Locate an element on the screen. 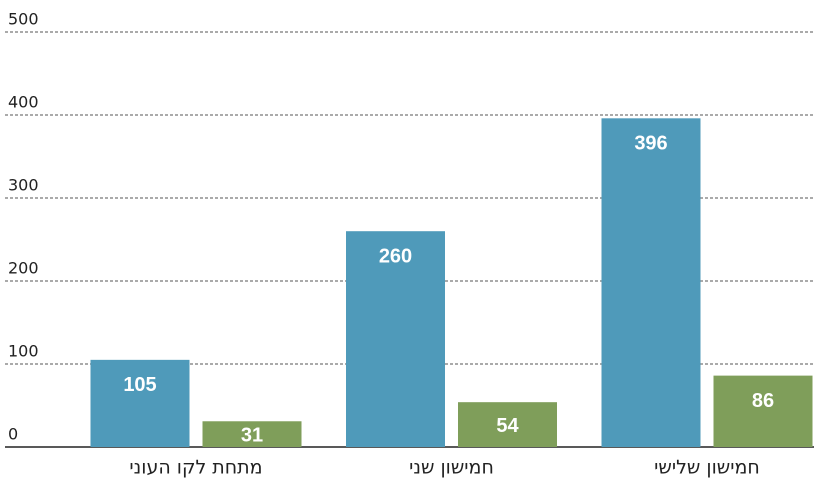 This screenshot has height=479, width=814. value-label: 396 is located at coordinates (650, 144).